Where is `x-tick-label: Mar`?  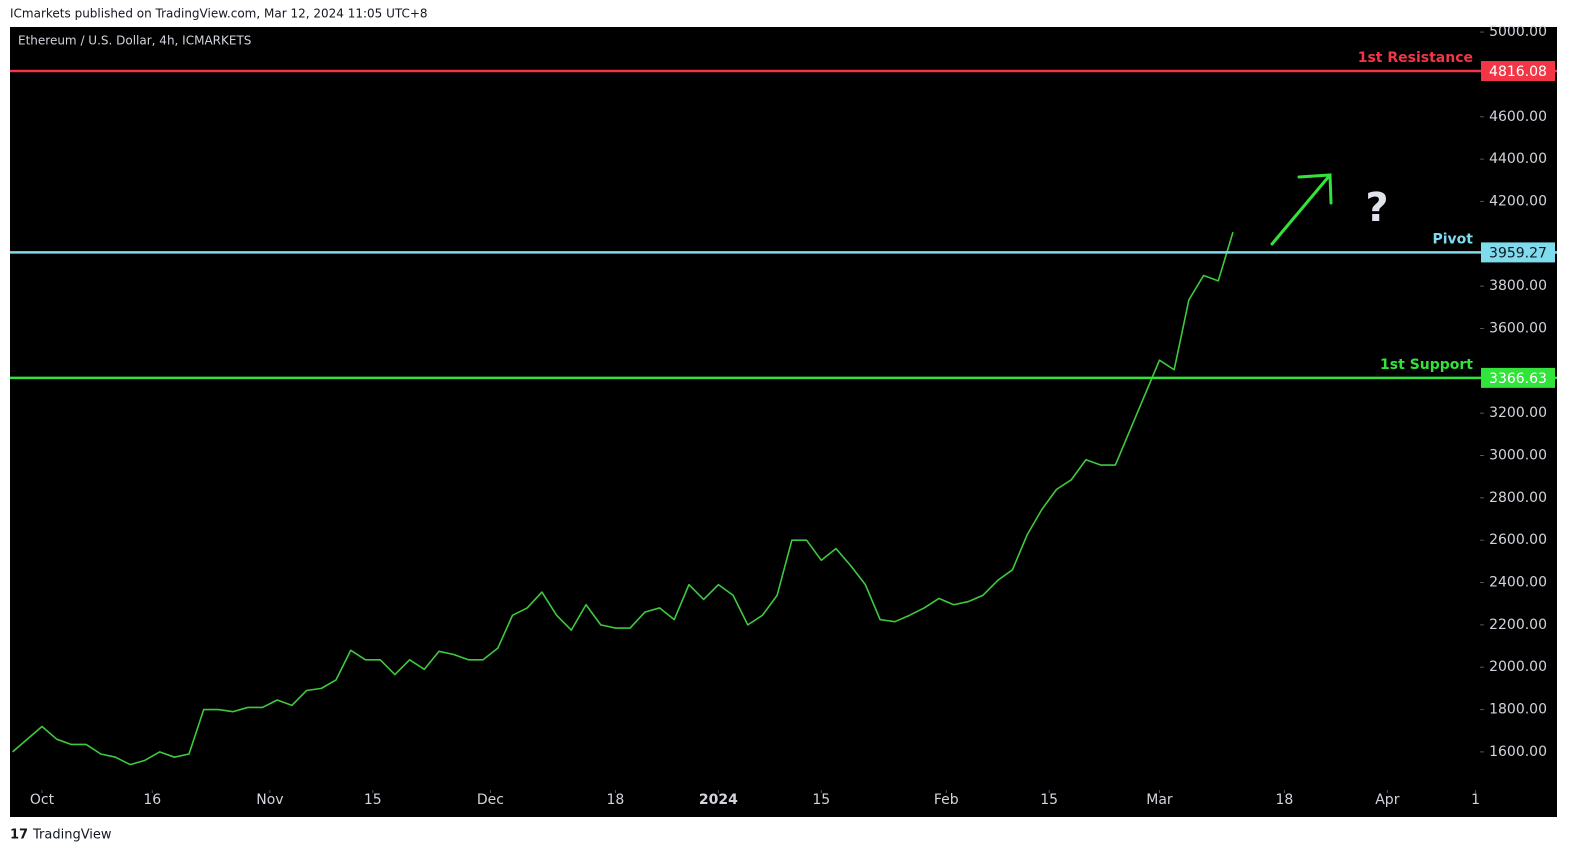 x-tick-label: Mar is located at coordinates (1159, 800).